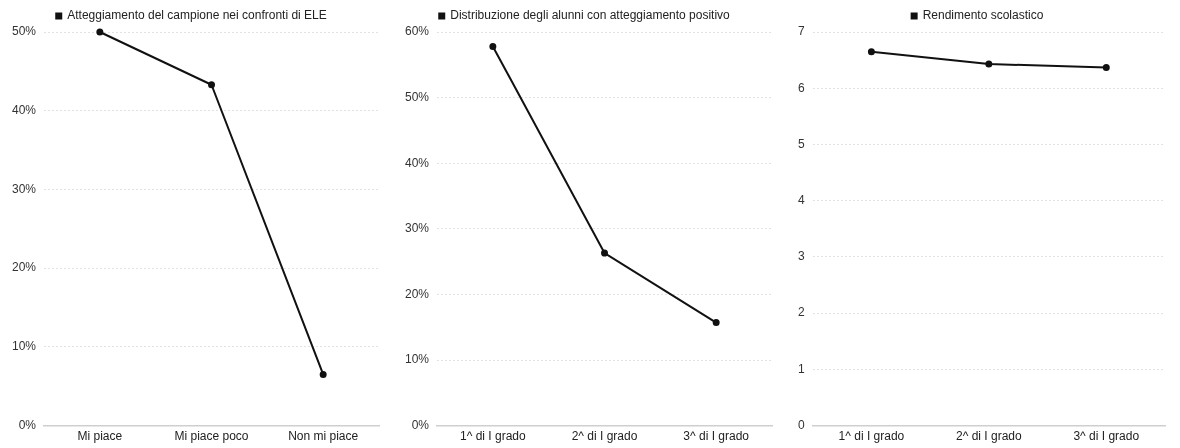  Describe the element at coordinates (323, 436) in the screenshot. I see `x-tick-label: Non mi piace` at that location.